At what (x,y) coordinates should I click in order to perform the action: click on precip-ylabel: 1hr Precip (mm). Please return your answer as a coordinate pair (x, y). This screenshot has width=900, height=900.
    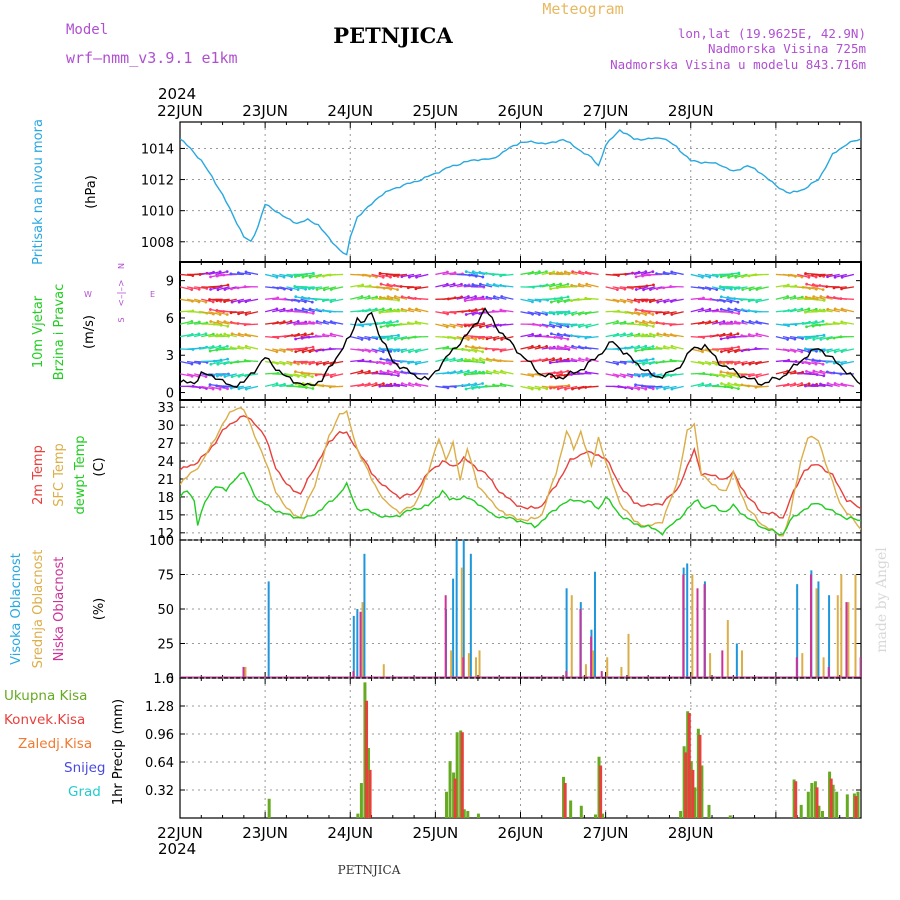
    Looking at the image, I should click on (118, 752).